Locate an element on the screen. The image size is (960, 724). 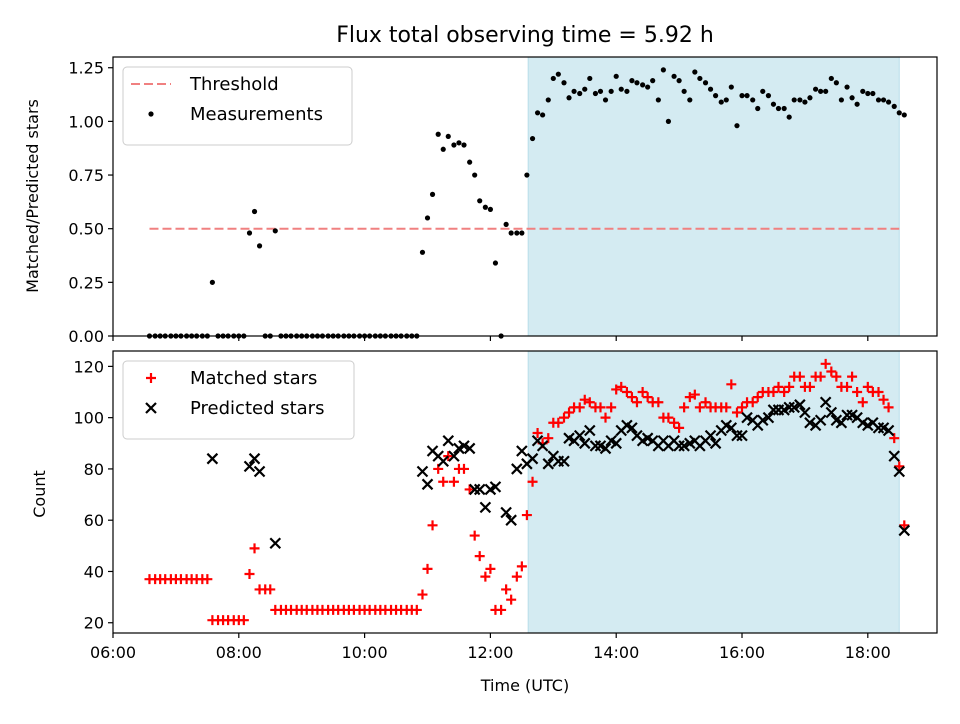
y-tick-label: 80 is located at coordinates (94, 469).